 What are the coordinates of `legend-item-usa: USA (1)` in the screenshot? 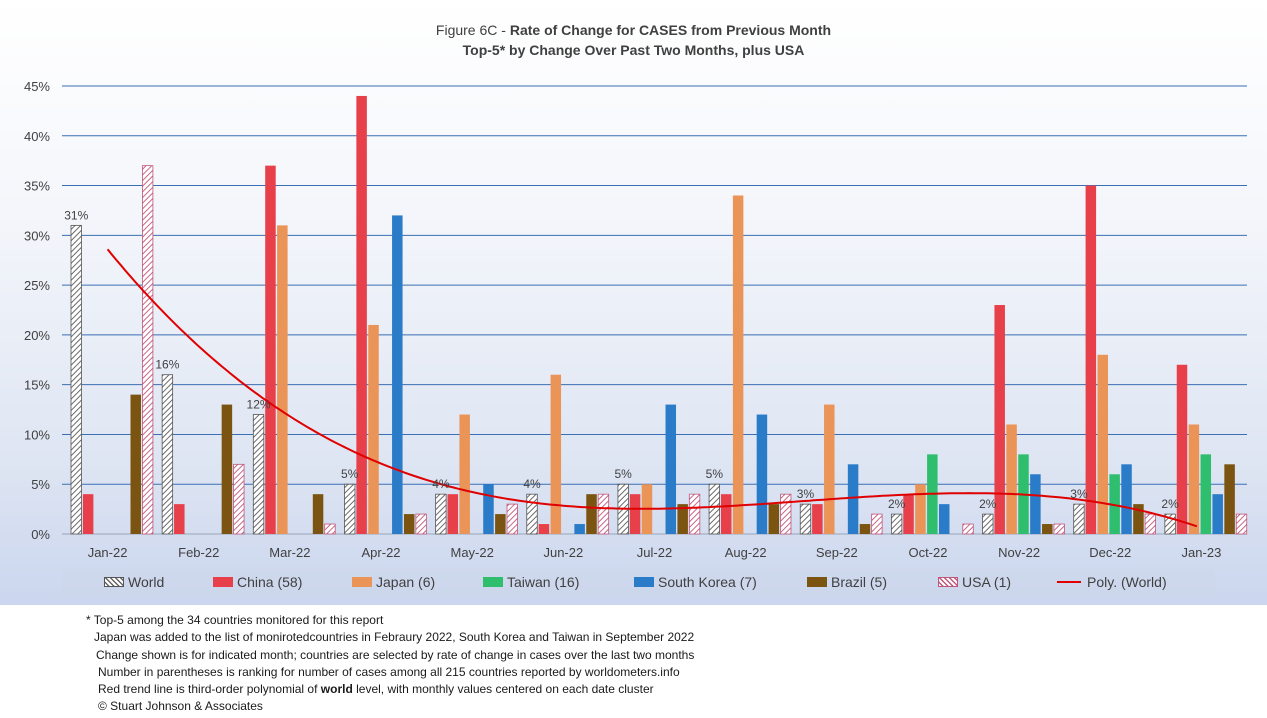 It's located at (974, 582).